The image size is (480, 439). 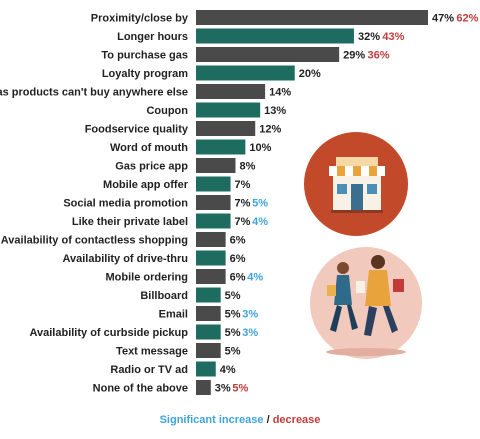 I want to click on legend-increase: Significant increase, so click(x=211, y=420).